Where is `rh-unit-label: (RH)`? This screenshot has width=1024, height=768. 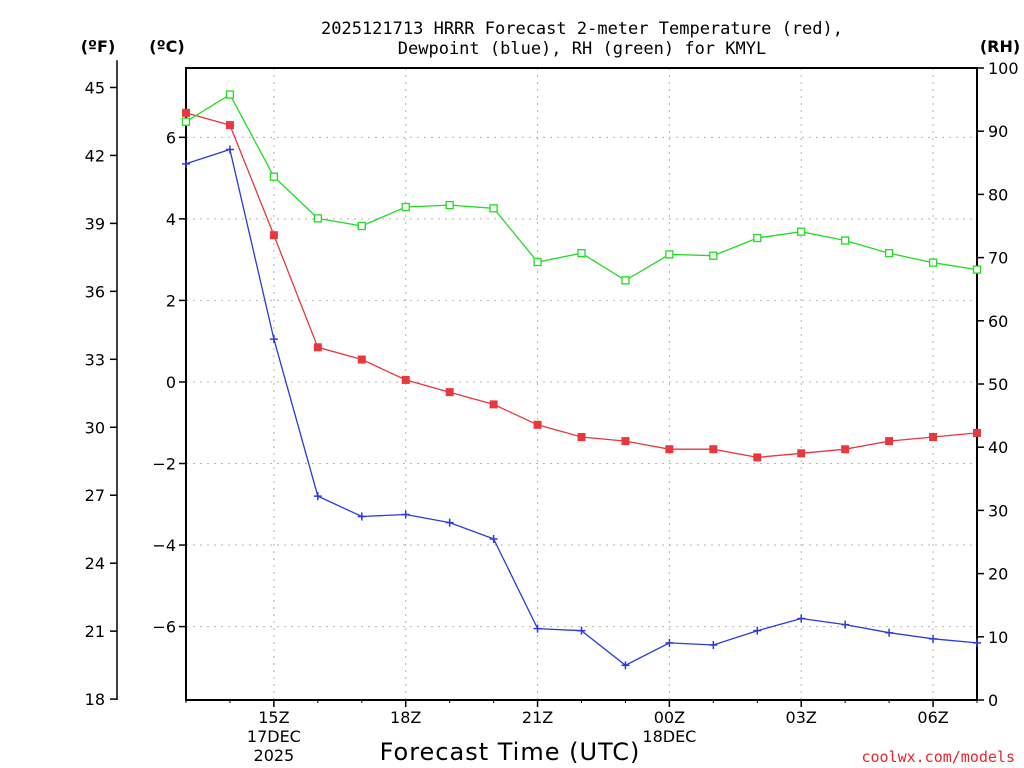 rh-unit-label: (RH) is located at coordinates (1000, 46).